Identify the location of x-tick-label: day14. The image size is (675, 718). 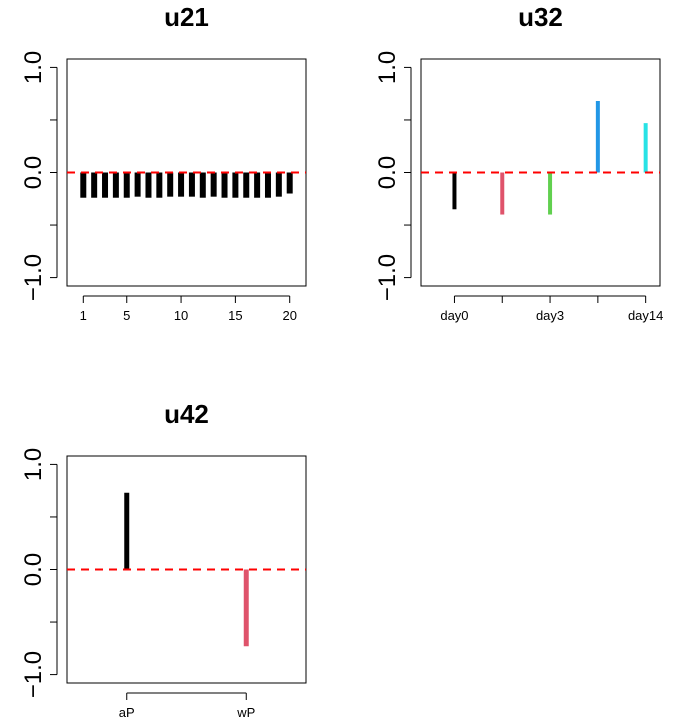
(645, 315).